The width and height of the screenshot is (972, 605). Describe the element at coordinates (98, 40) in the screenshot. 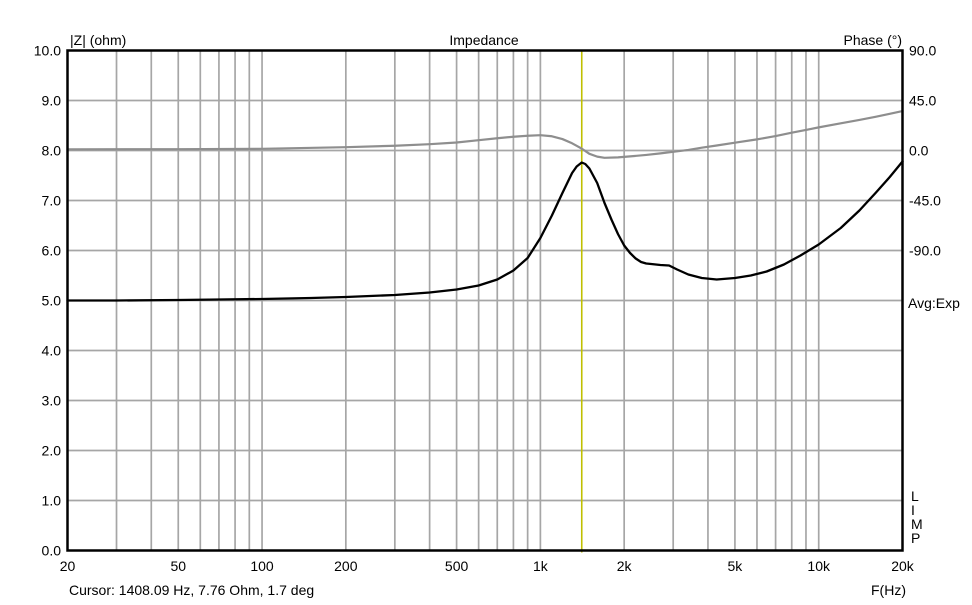

I see `left-axis-title: |Z| (ohm)` at that location.